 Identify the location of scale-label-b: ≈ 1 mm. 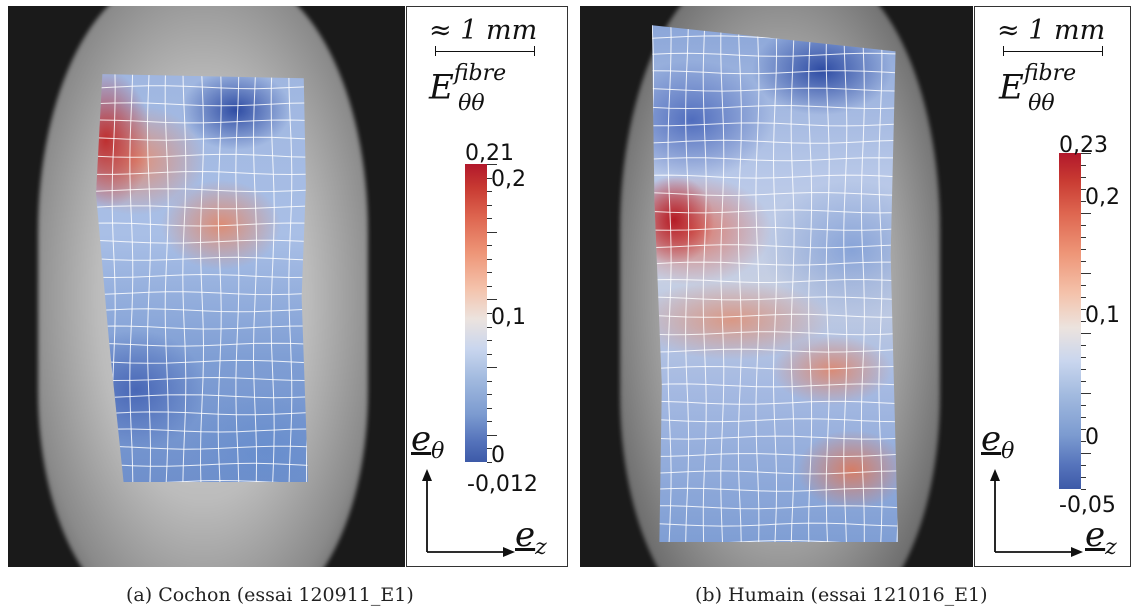
(1051, 30).